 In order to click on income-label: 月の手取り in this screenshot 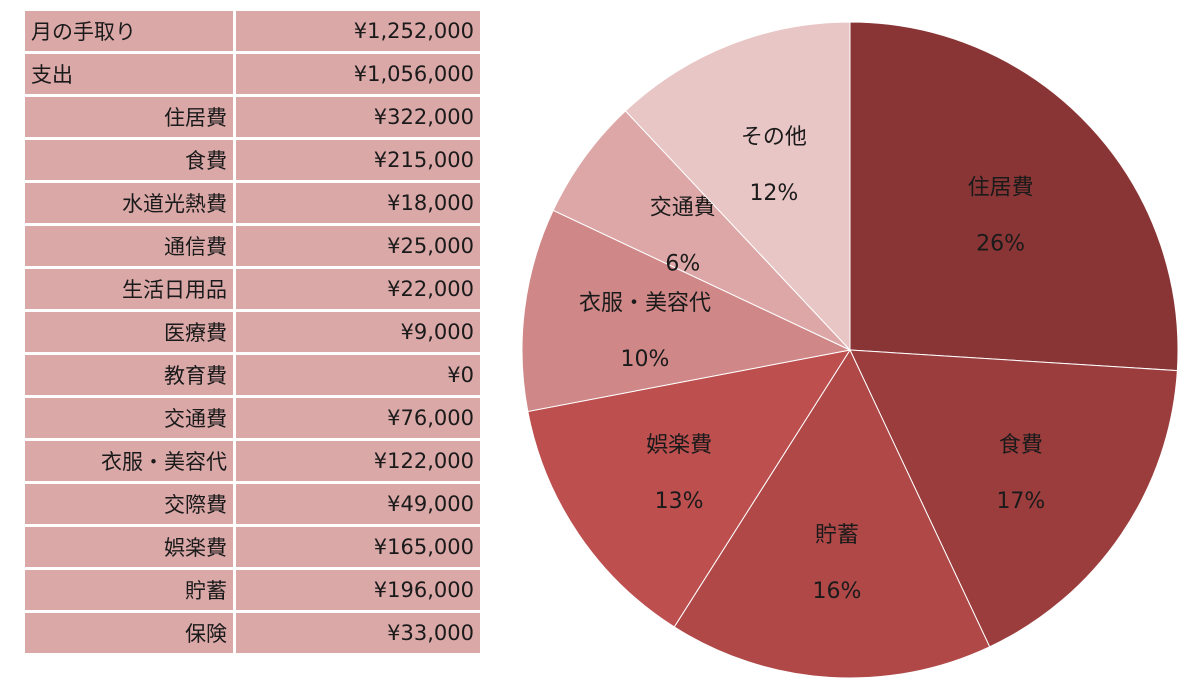, I will do `click(129, 31)`.